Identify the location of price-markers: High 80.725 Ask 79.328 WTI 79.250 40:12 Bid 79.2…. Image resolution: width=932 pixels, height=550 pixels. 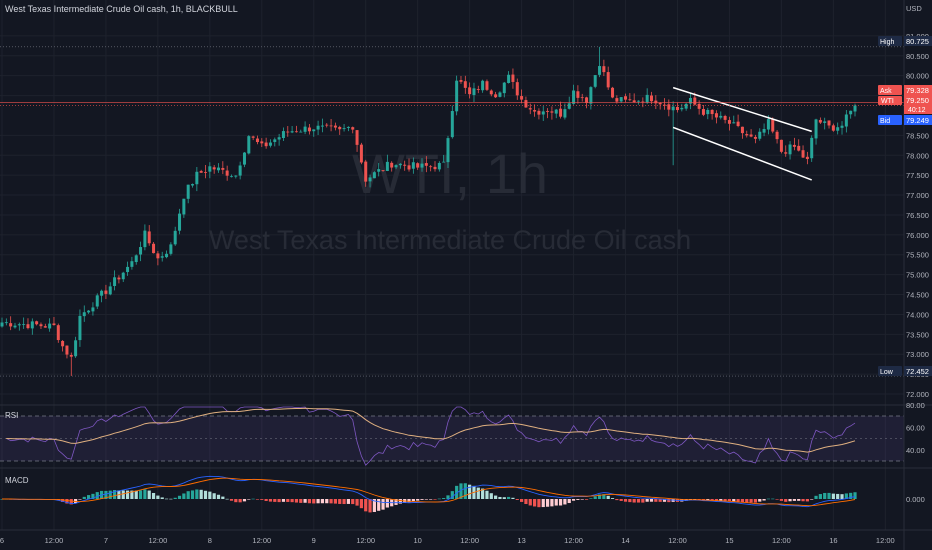
(905, 206).